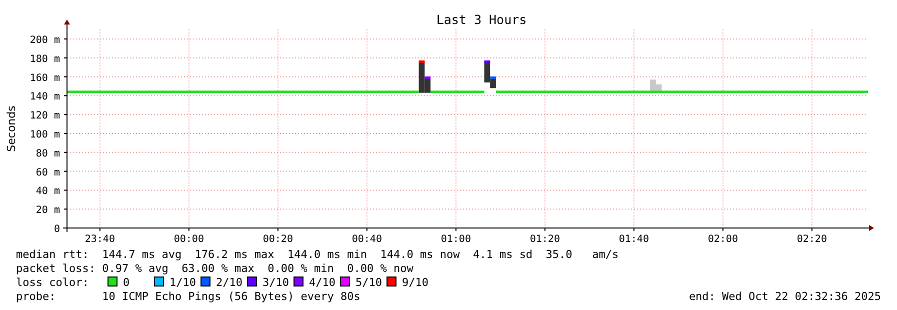 The width and height of the screenshot is (897, 310). Describe the element at coordinates (126, 282) in the screenshot. I see `legend-label: 0` at that location.